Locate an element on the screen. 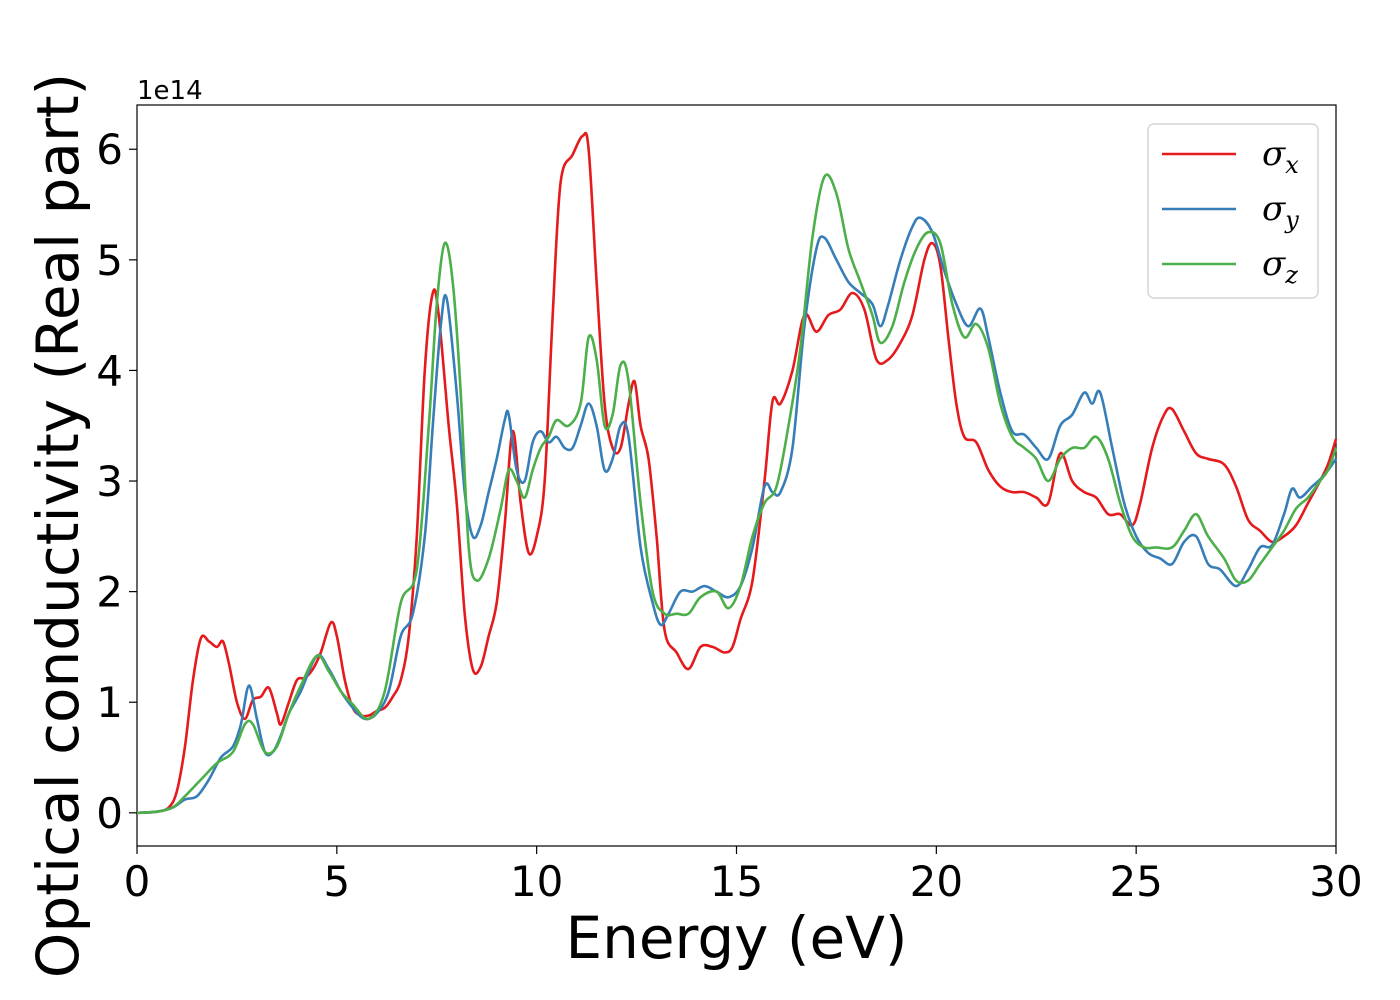 The image size is (1400, 1000). x-tick-label: 0 is located at coordinates (137, 881).